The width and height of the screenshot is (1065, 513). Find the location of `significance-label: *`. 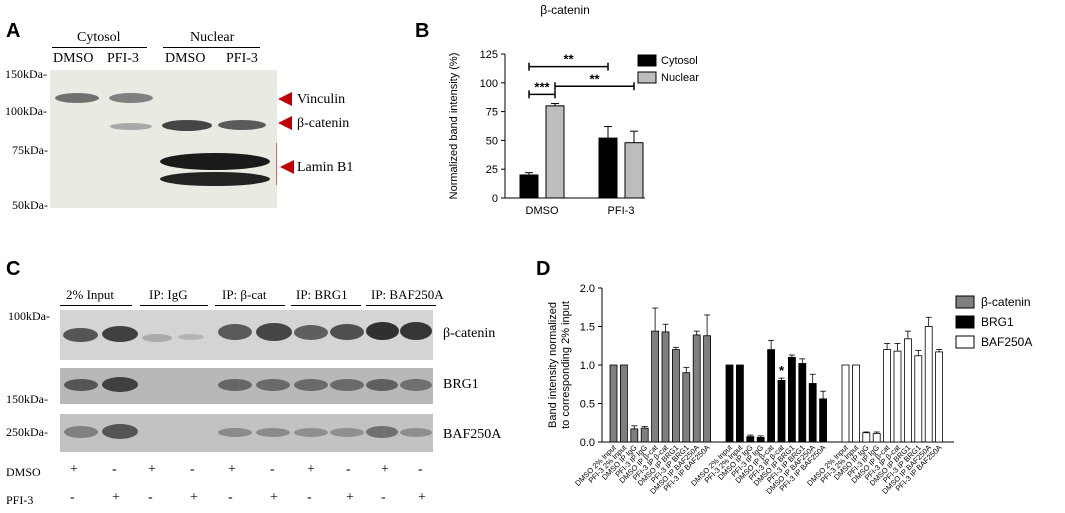

significance-label: * is located at coordinates (782, 370).